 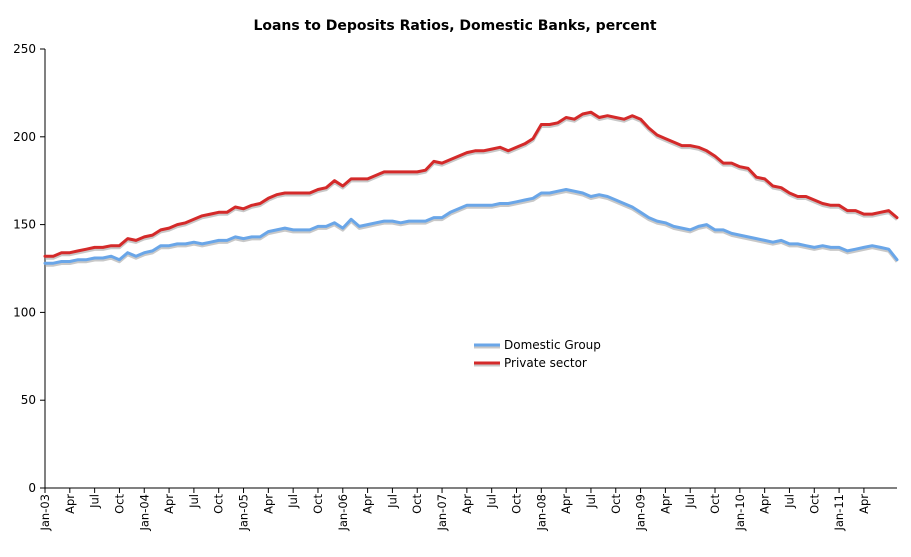 What do you see at coordinates (28, 400) in the screenshot?
I see `y-tick-label: 50` at bounding box center [28, 400].